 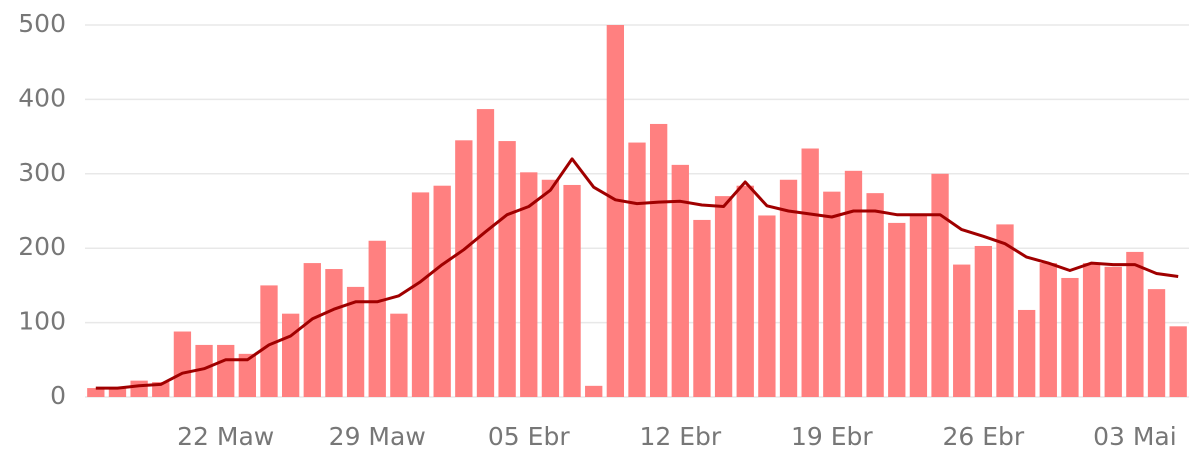 I want to click on x-tick-label: 26 Ebr, so click(x=984, y=436).